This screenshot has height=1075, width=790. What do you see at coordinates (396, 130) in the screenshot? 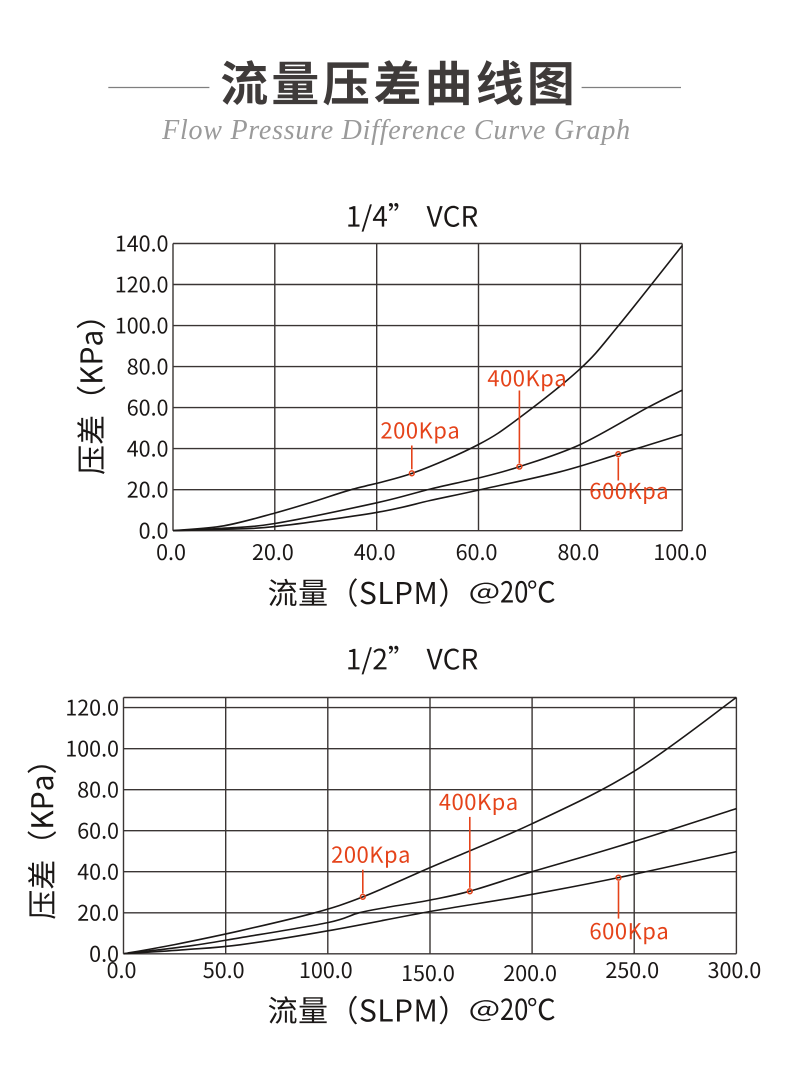
I see `svg-text:Flow Pressure Difference Curve: Flow Pressure Difference Curve Graph` at bounding box center [396, 130].